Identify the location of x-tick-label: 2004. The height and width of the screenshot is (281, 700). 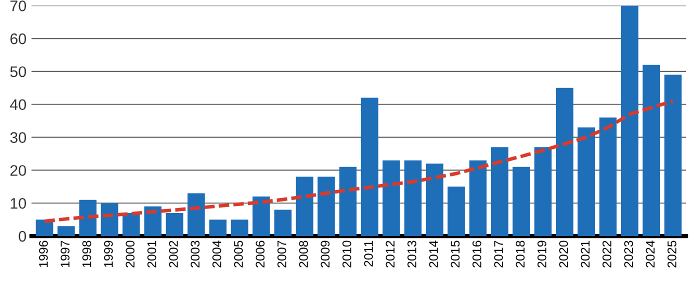
(217, 254).